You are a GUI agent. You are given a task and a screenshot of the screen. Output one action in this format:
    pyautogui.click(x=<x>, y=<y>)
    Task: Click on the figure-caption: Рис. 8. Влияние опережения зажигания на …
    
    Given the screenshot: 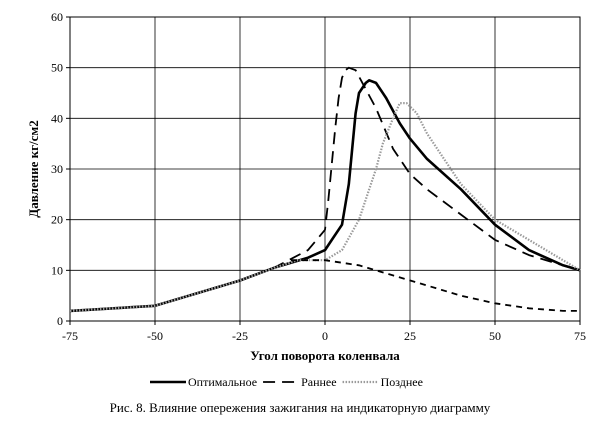 What is the action you would take?
    pyautogui.click(x=300, y=407)
    